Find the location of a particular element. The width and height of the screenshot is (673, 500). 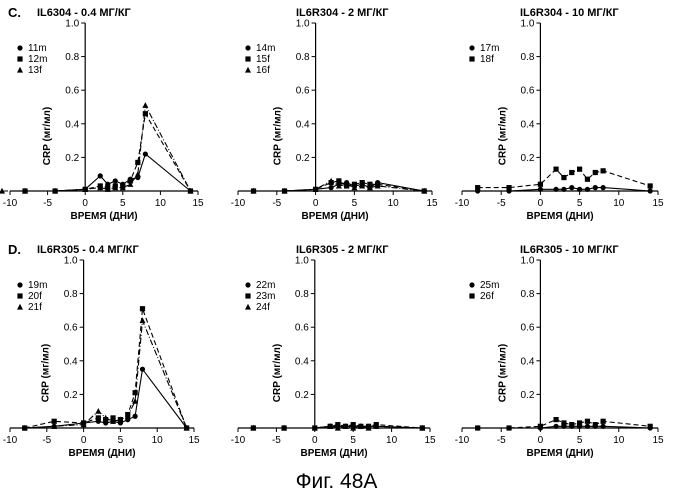

legend-label: 20f is located at coordinates (35, 296).